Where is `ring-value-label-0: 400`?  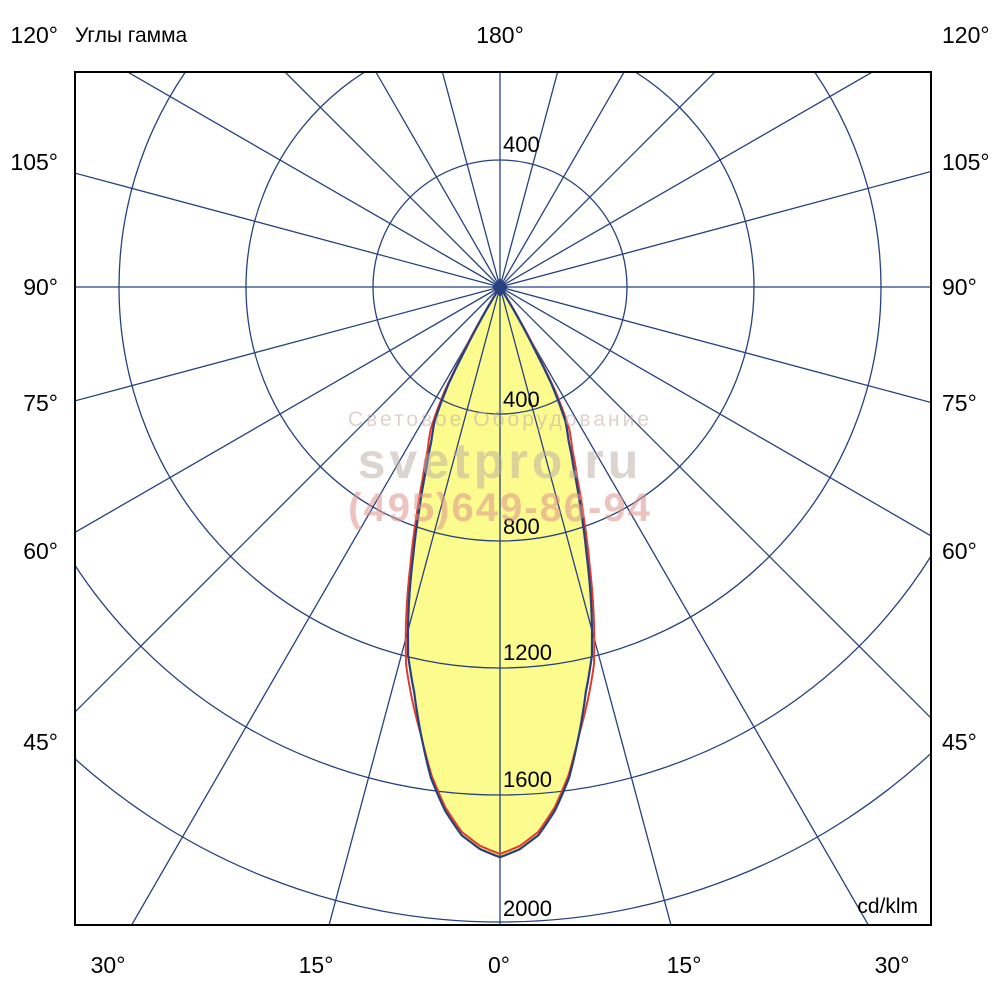 ring-value-label-0: 400 is located at coordinates (521, 144).